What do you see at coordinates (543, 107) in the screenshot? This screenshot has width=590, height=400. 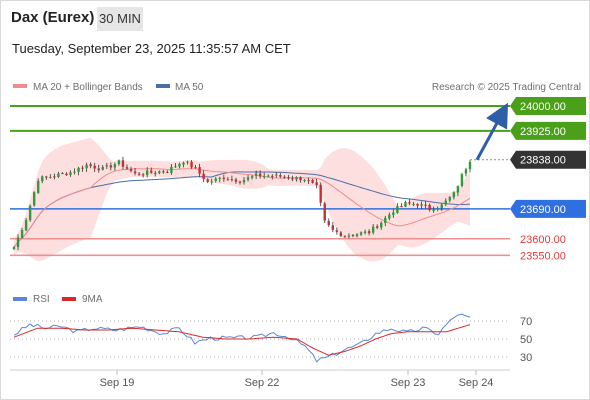 I see `level-label-24000.00: 24000.00` at bounding box center [543, 107].